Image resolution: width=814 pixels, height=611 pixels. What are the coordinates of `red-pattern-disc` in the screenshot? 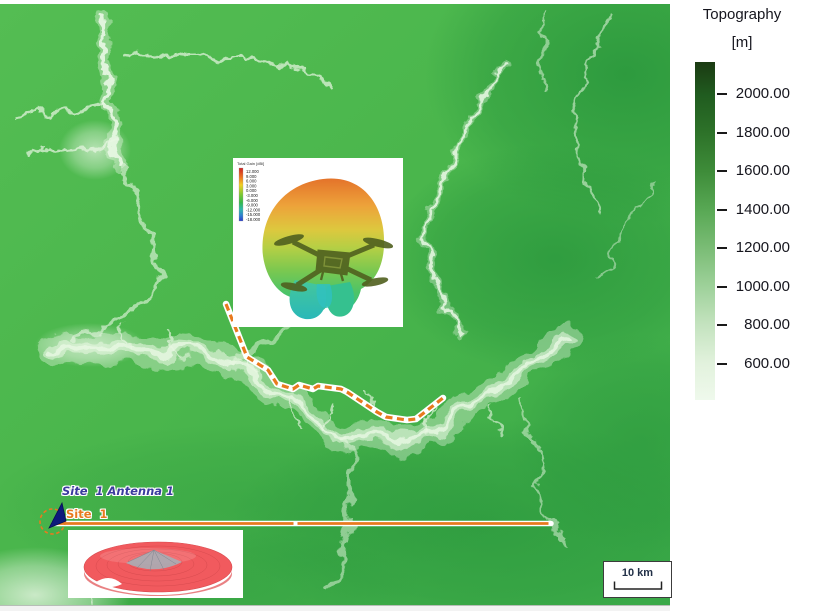 It's located at (158, 568).